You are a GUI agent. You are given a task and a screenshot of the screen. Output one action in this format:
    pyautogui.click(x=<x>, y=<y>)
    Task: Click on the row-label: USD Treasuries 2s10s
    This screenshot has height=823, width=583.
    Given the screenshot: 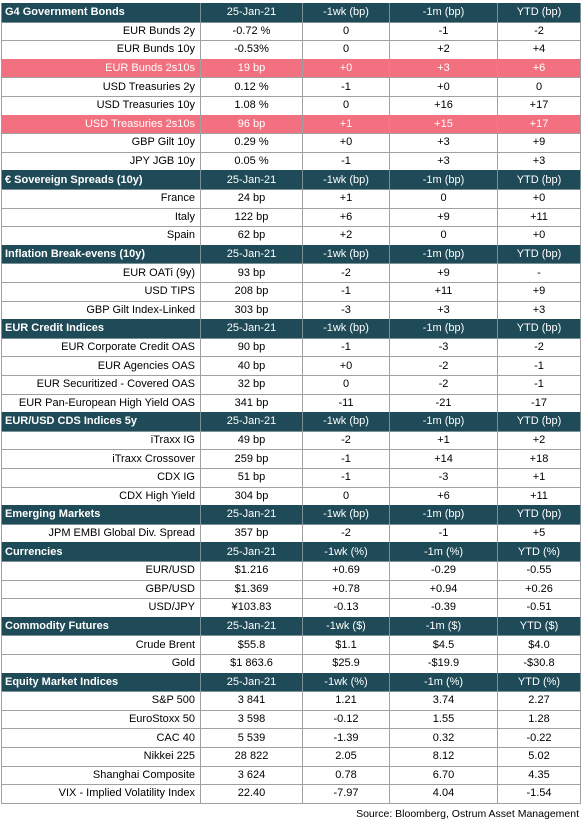 What is the action you would take?
    pyautogui.click(x=101, y=124)
    